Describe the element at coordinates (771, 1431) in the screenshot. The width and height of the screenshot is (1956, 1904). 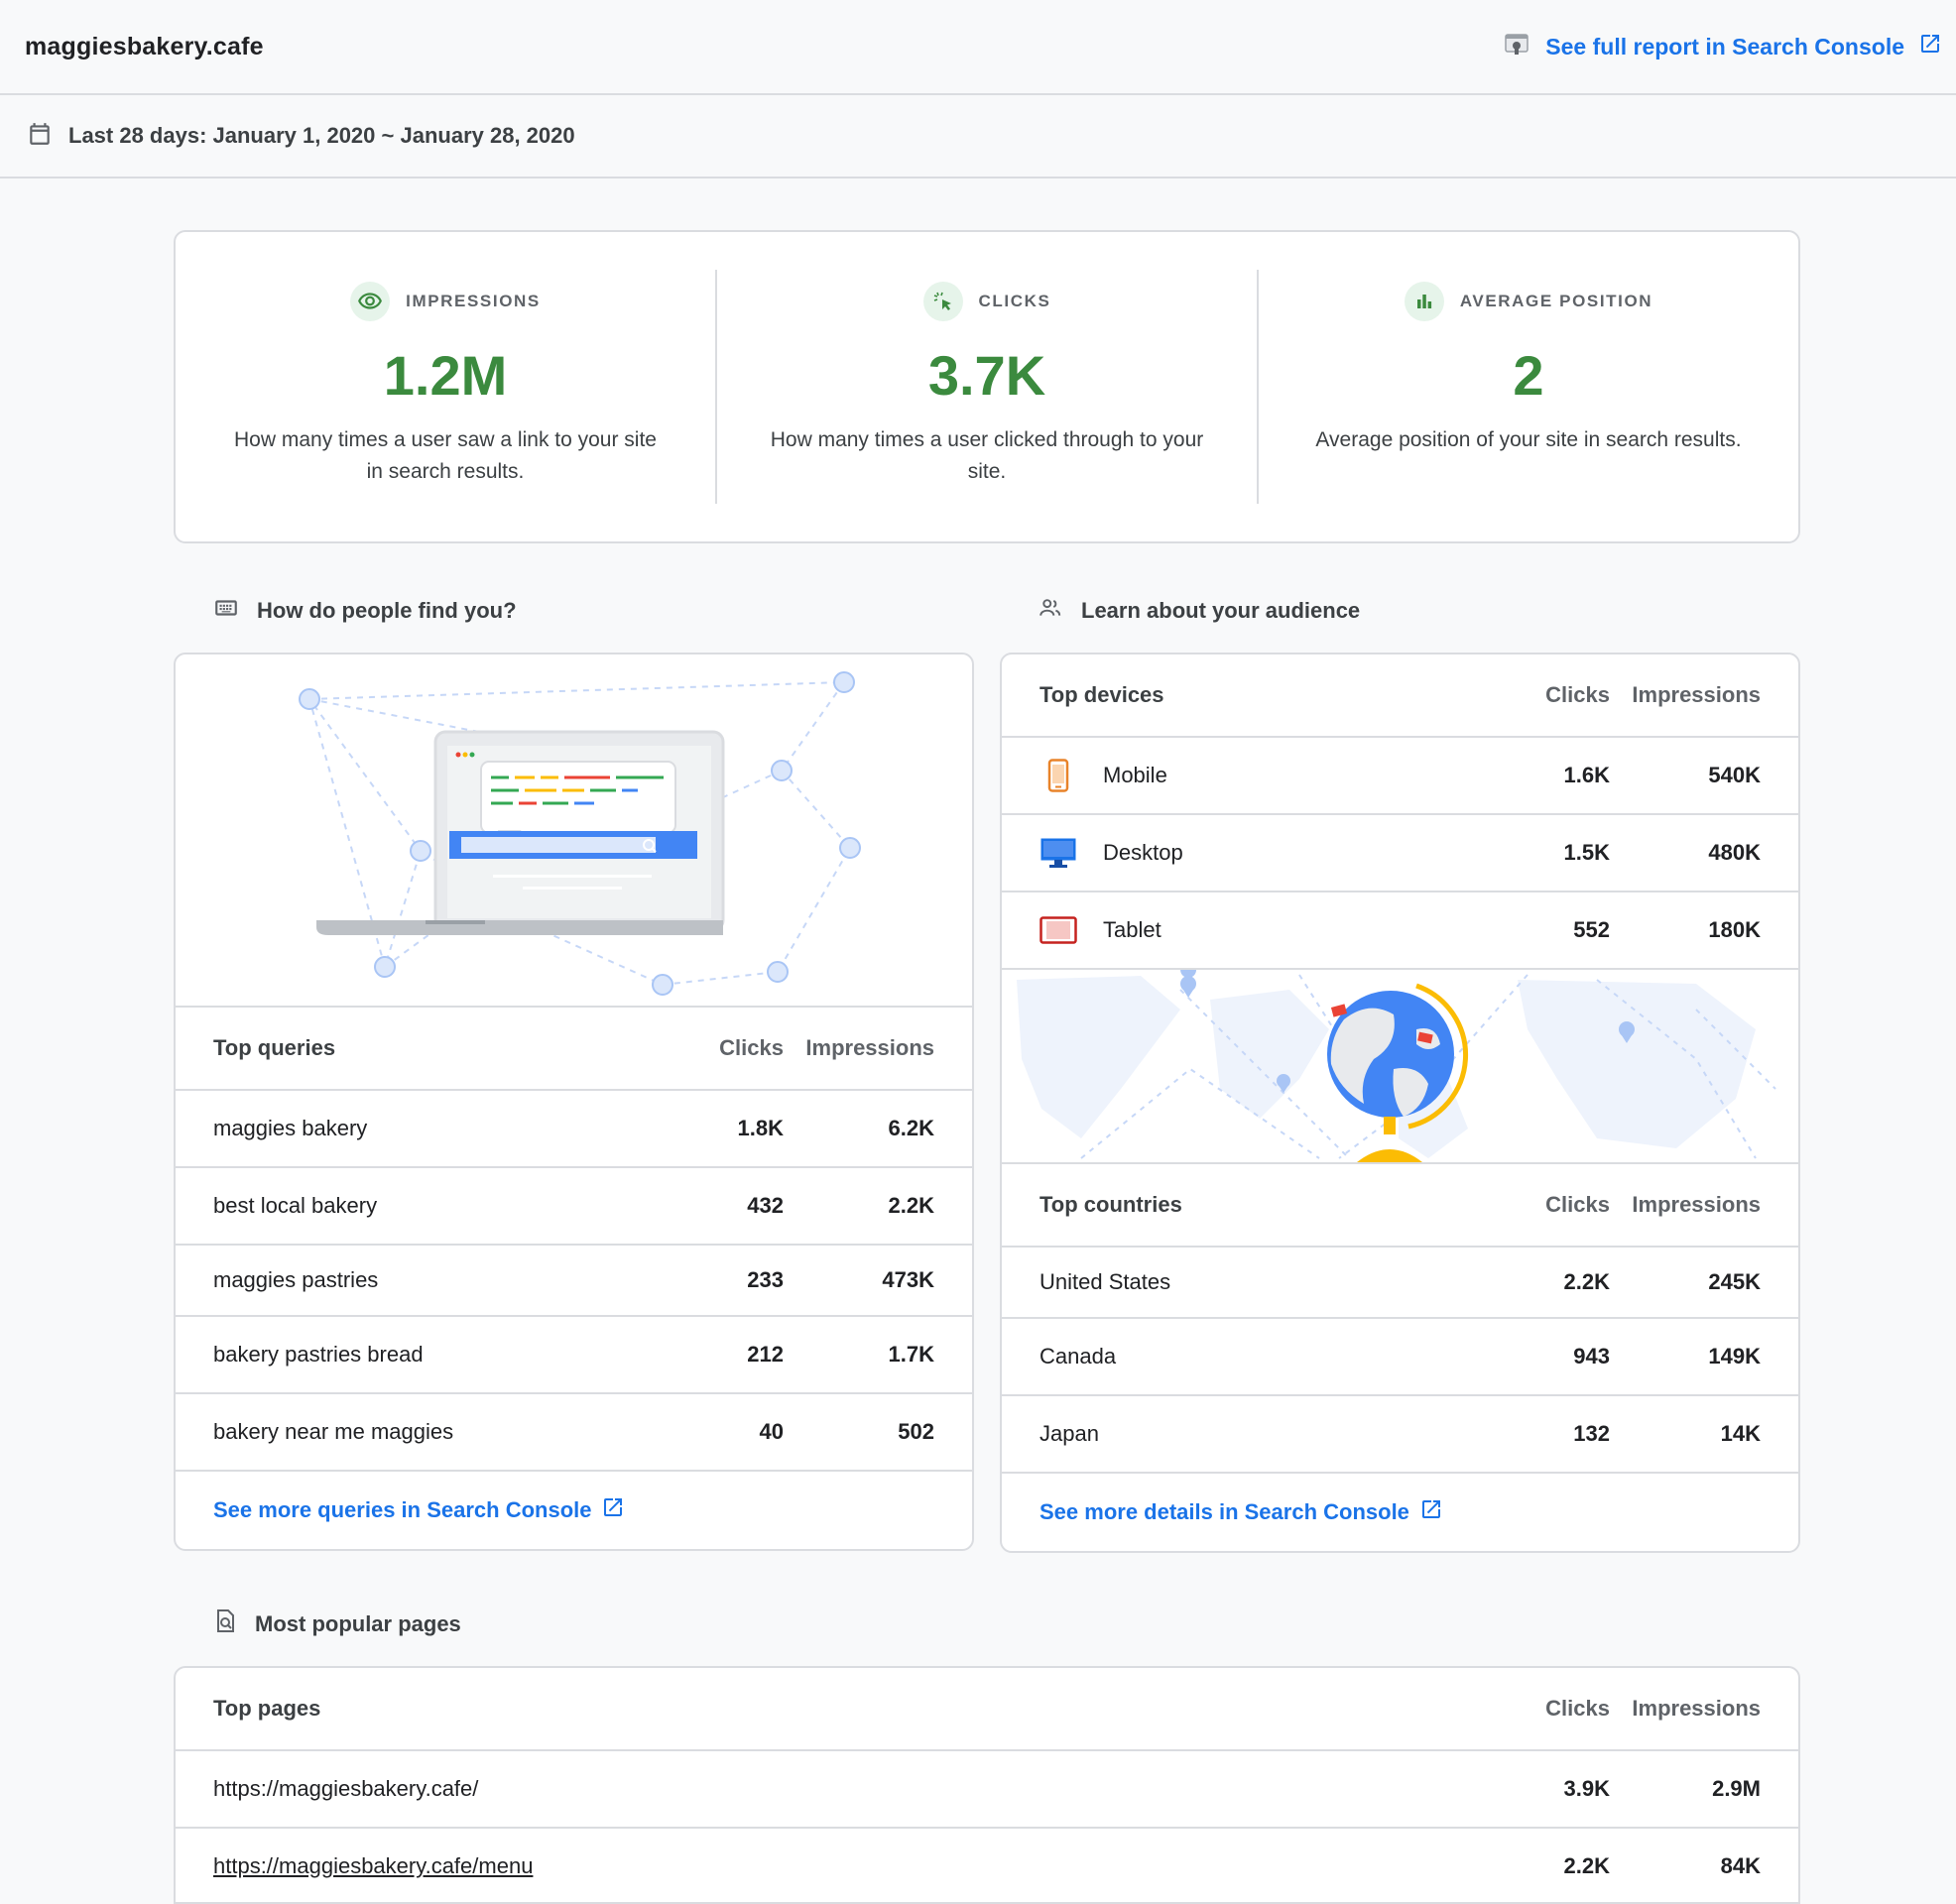
I see `query-clicks: 40` at that location.